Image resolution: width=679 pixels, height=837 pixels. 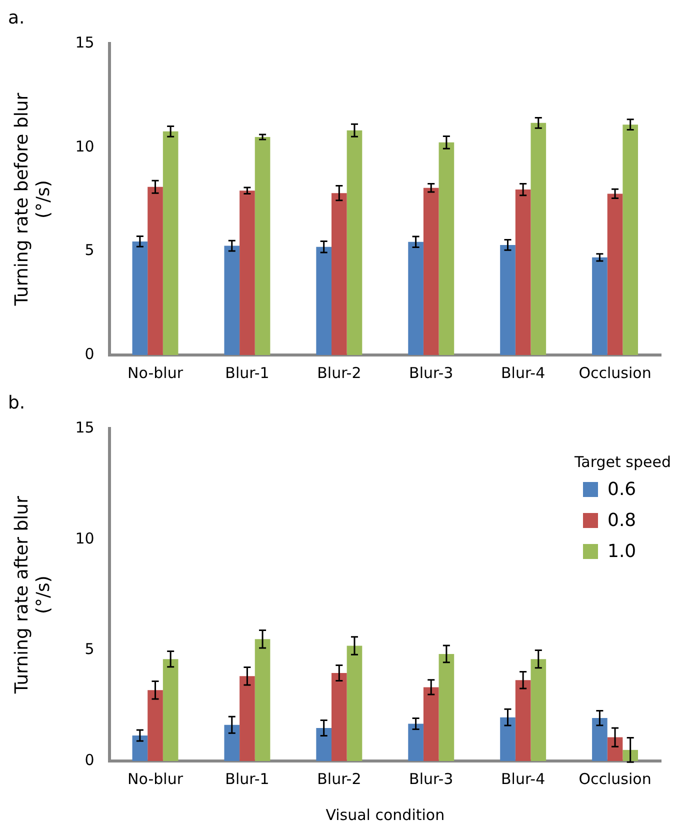 What do you see at coordinates (622, 462) in the screenshot?
I see `legend-title: Target speed` at bounding box center [622, 462].